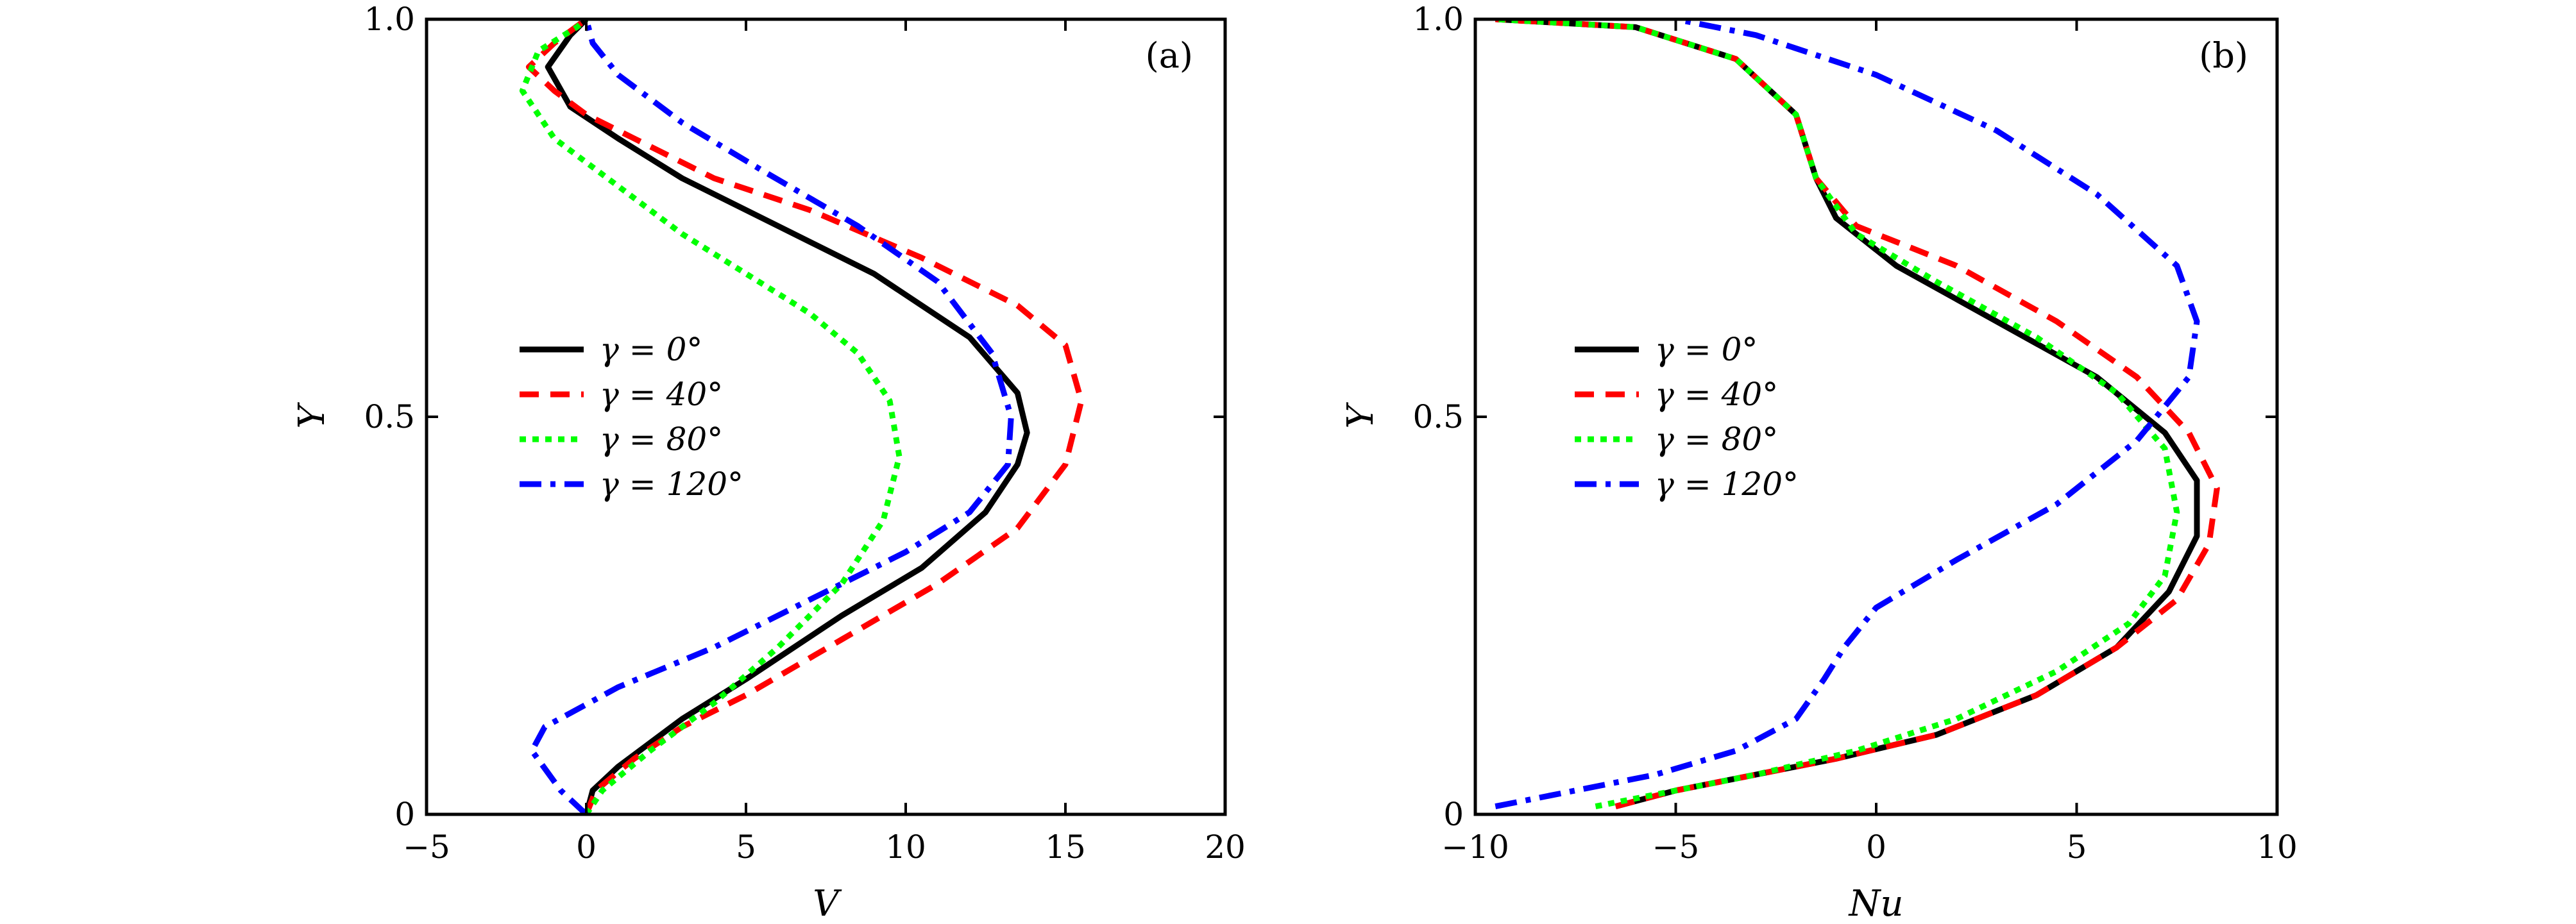  Describe the element at coordinates (1169, 55) in the screenshot. I see `panel-label: (a)` at that location.